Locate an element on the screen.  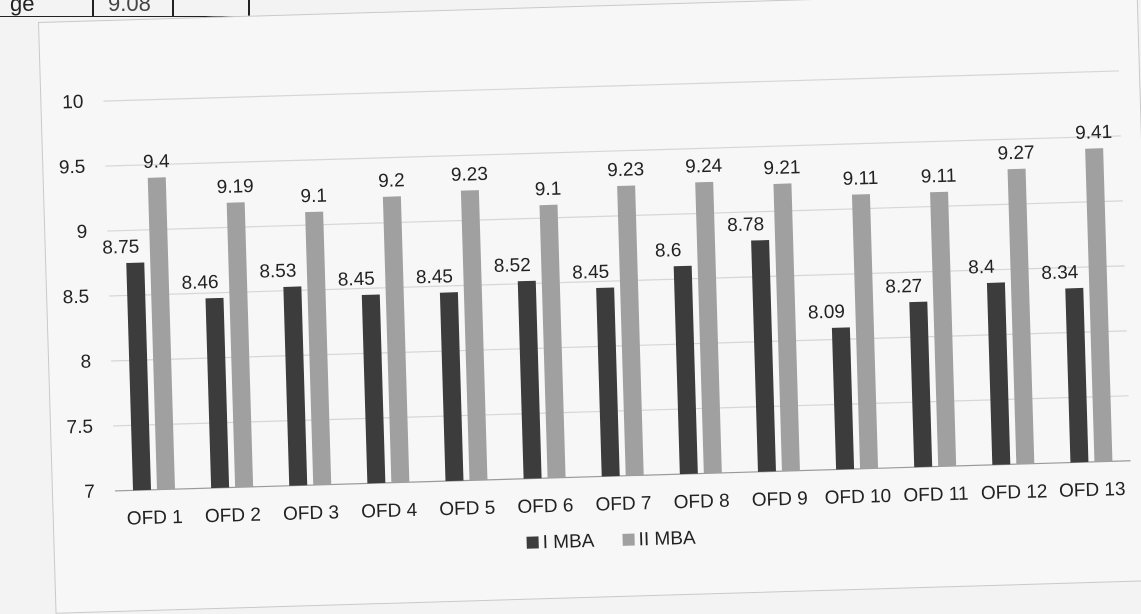
data-label: 8.27 is located at coordinates (904, 287).